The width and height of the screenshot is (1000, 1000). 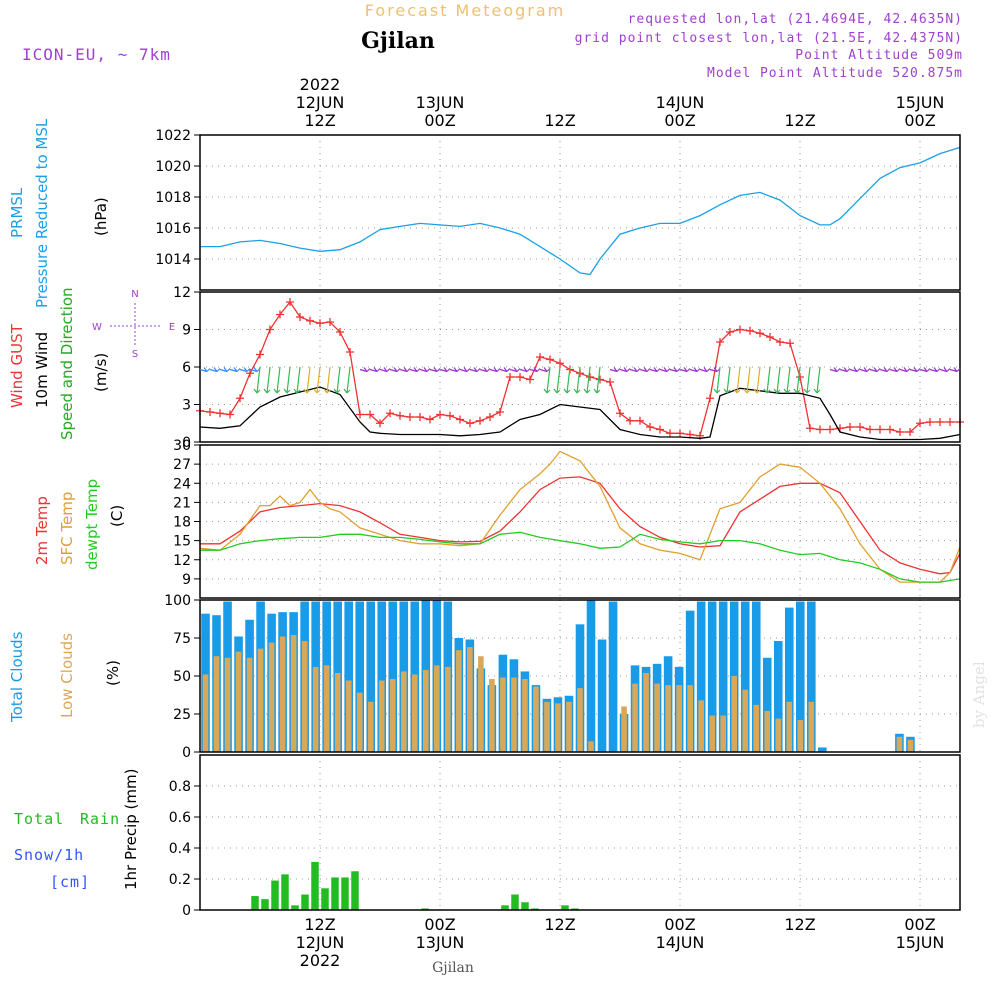 What do you see at coordinates (182, 484) in the screenshot?
I see `temperature-ytick-label: 24` at bounding box center [182, 484].